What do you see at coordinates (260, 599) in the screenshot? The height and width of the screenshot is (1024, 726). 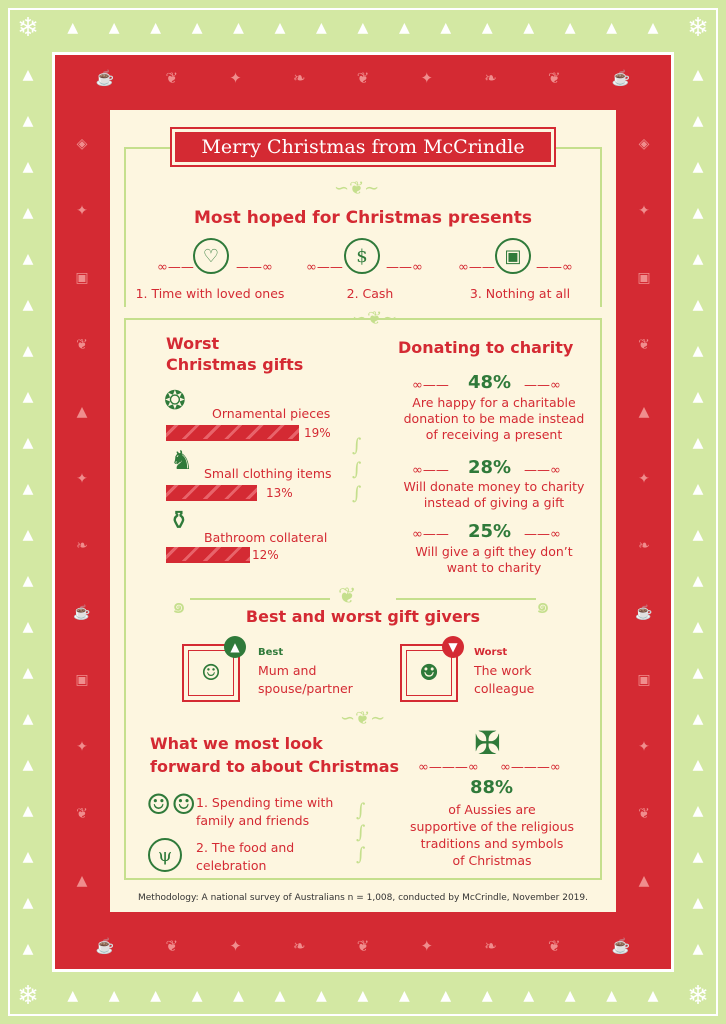 I see `divider-line` at bounding box center [260, 599].